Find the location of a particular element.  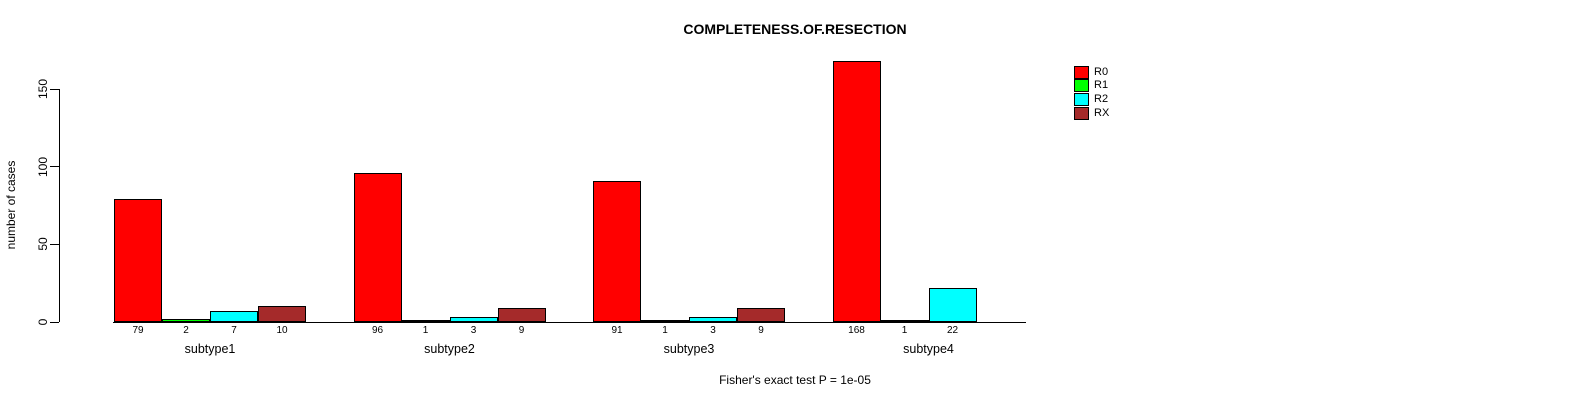

category-label-subtype2: subtype2 is located at coordinates (449, 349).